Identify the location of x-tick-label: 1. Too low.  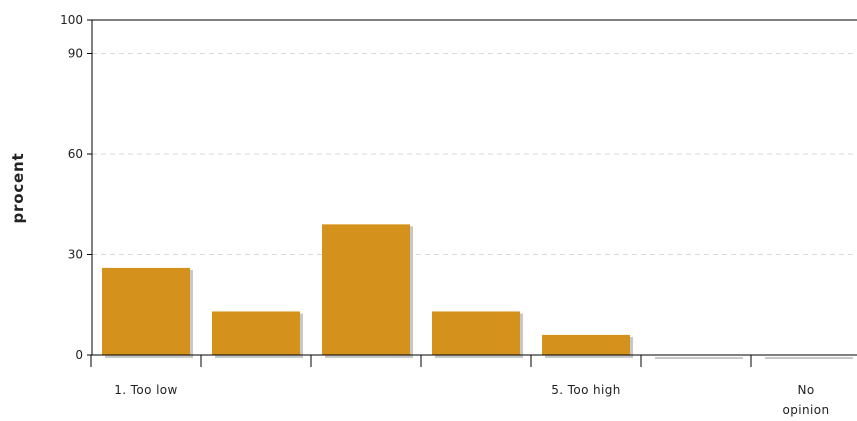
(146, 390).